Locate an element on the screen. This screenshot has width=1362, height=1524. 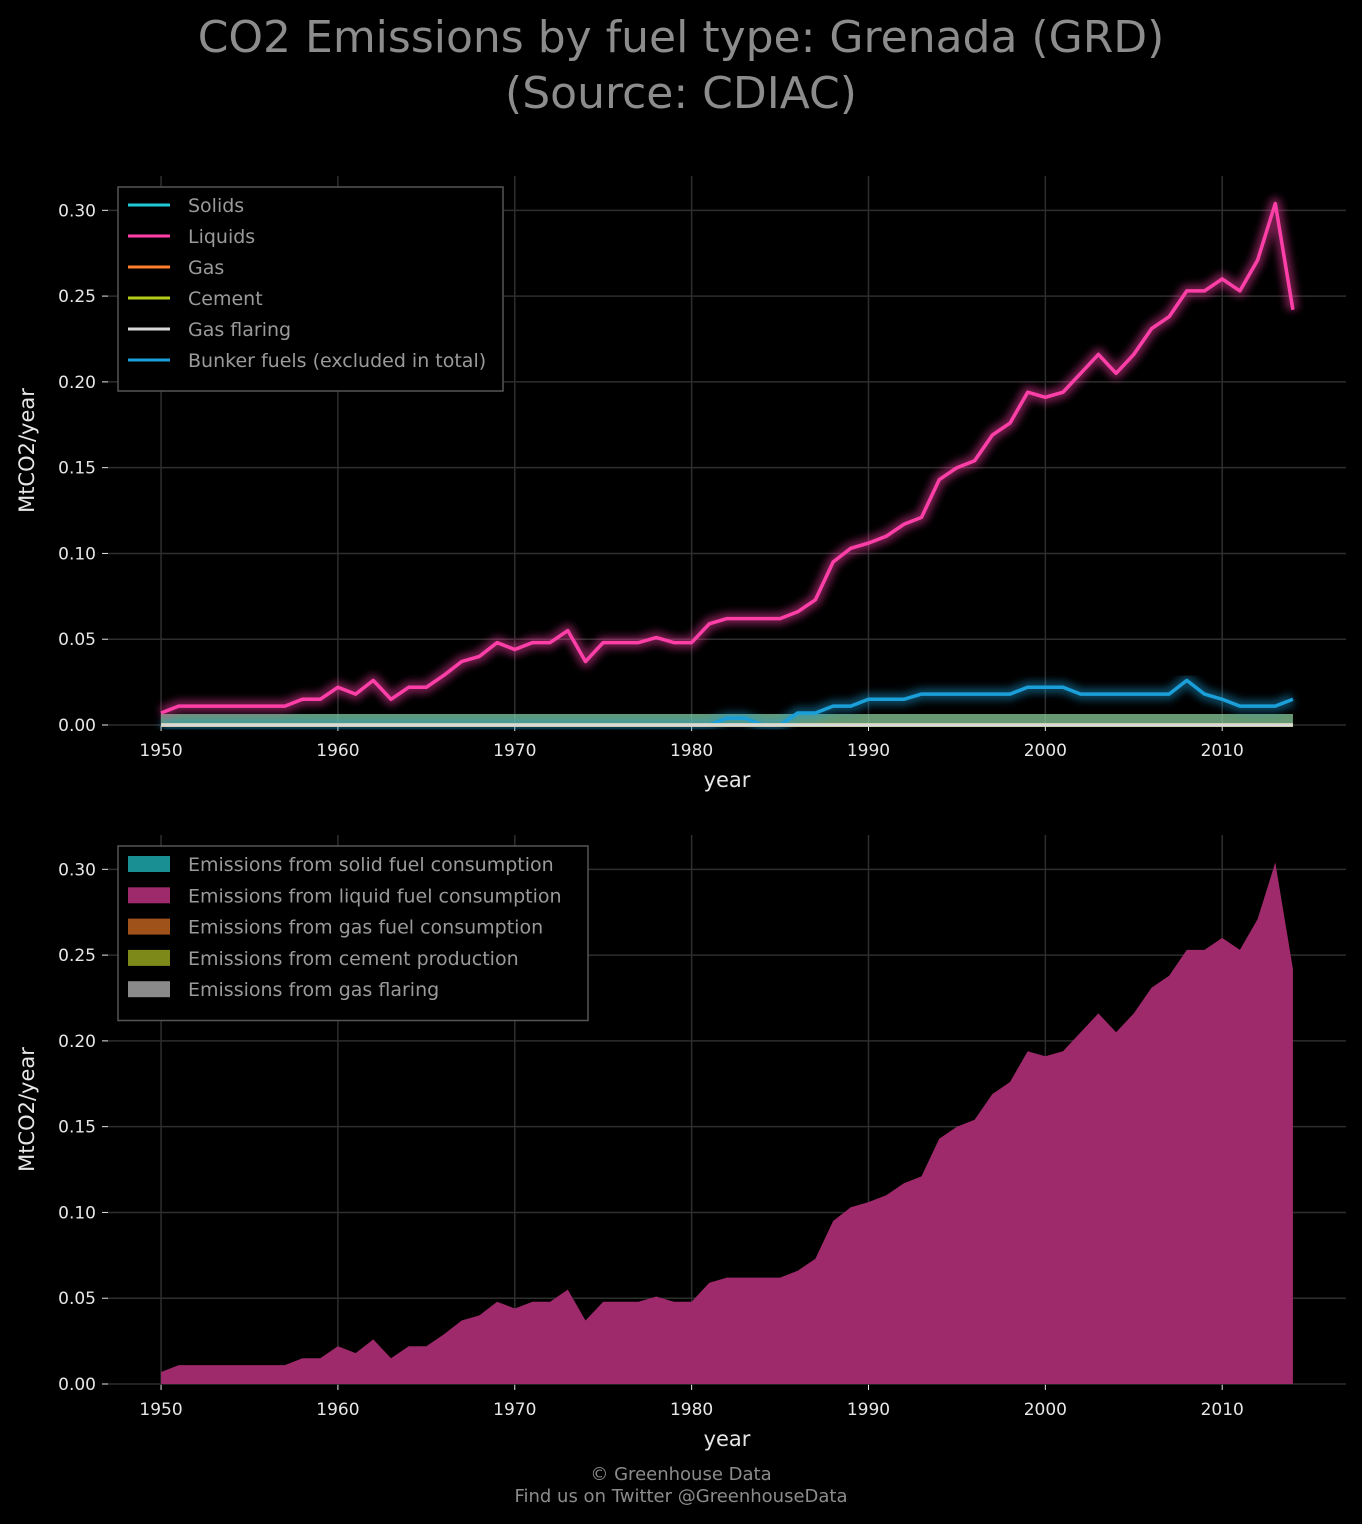
legend-swatch-area-liquid is located at coordinates (149, 895).